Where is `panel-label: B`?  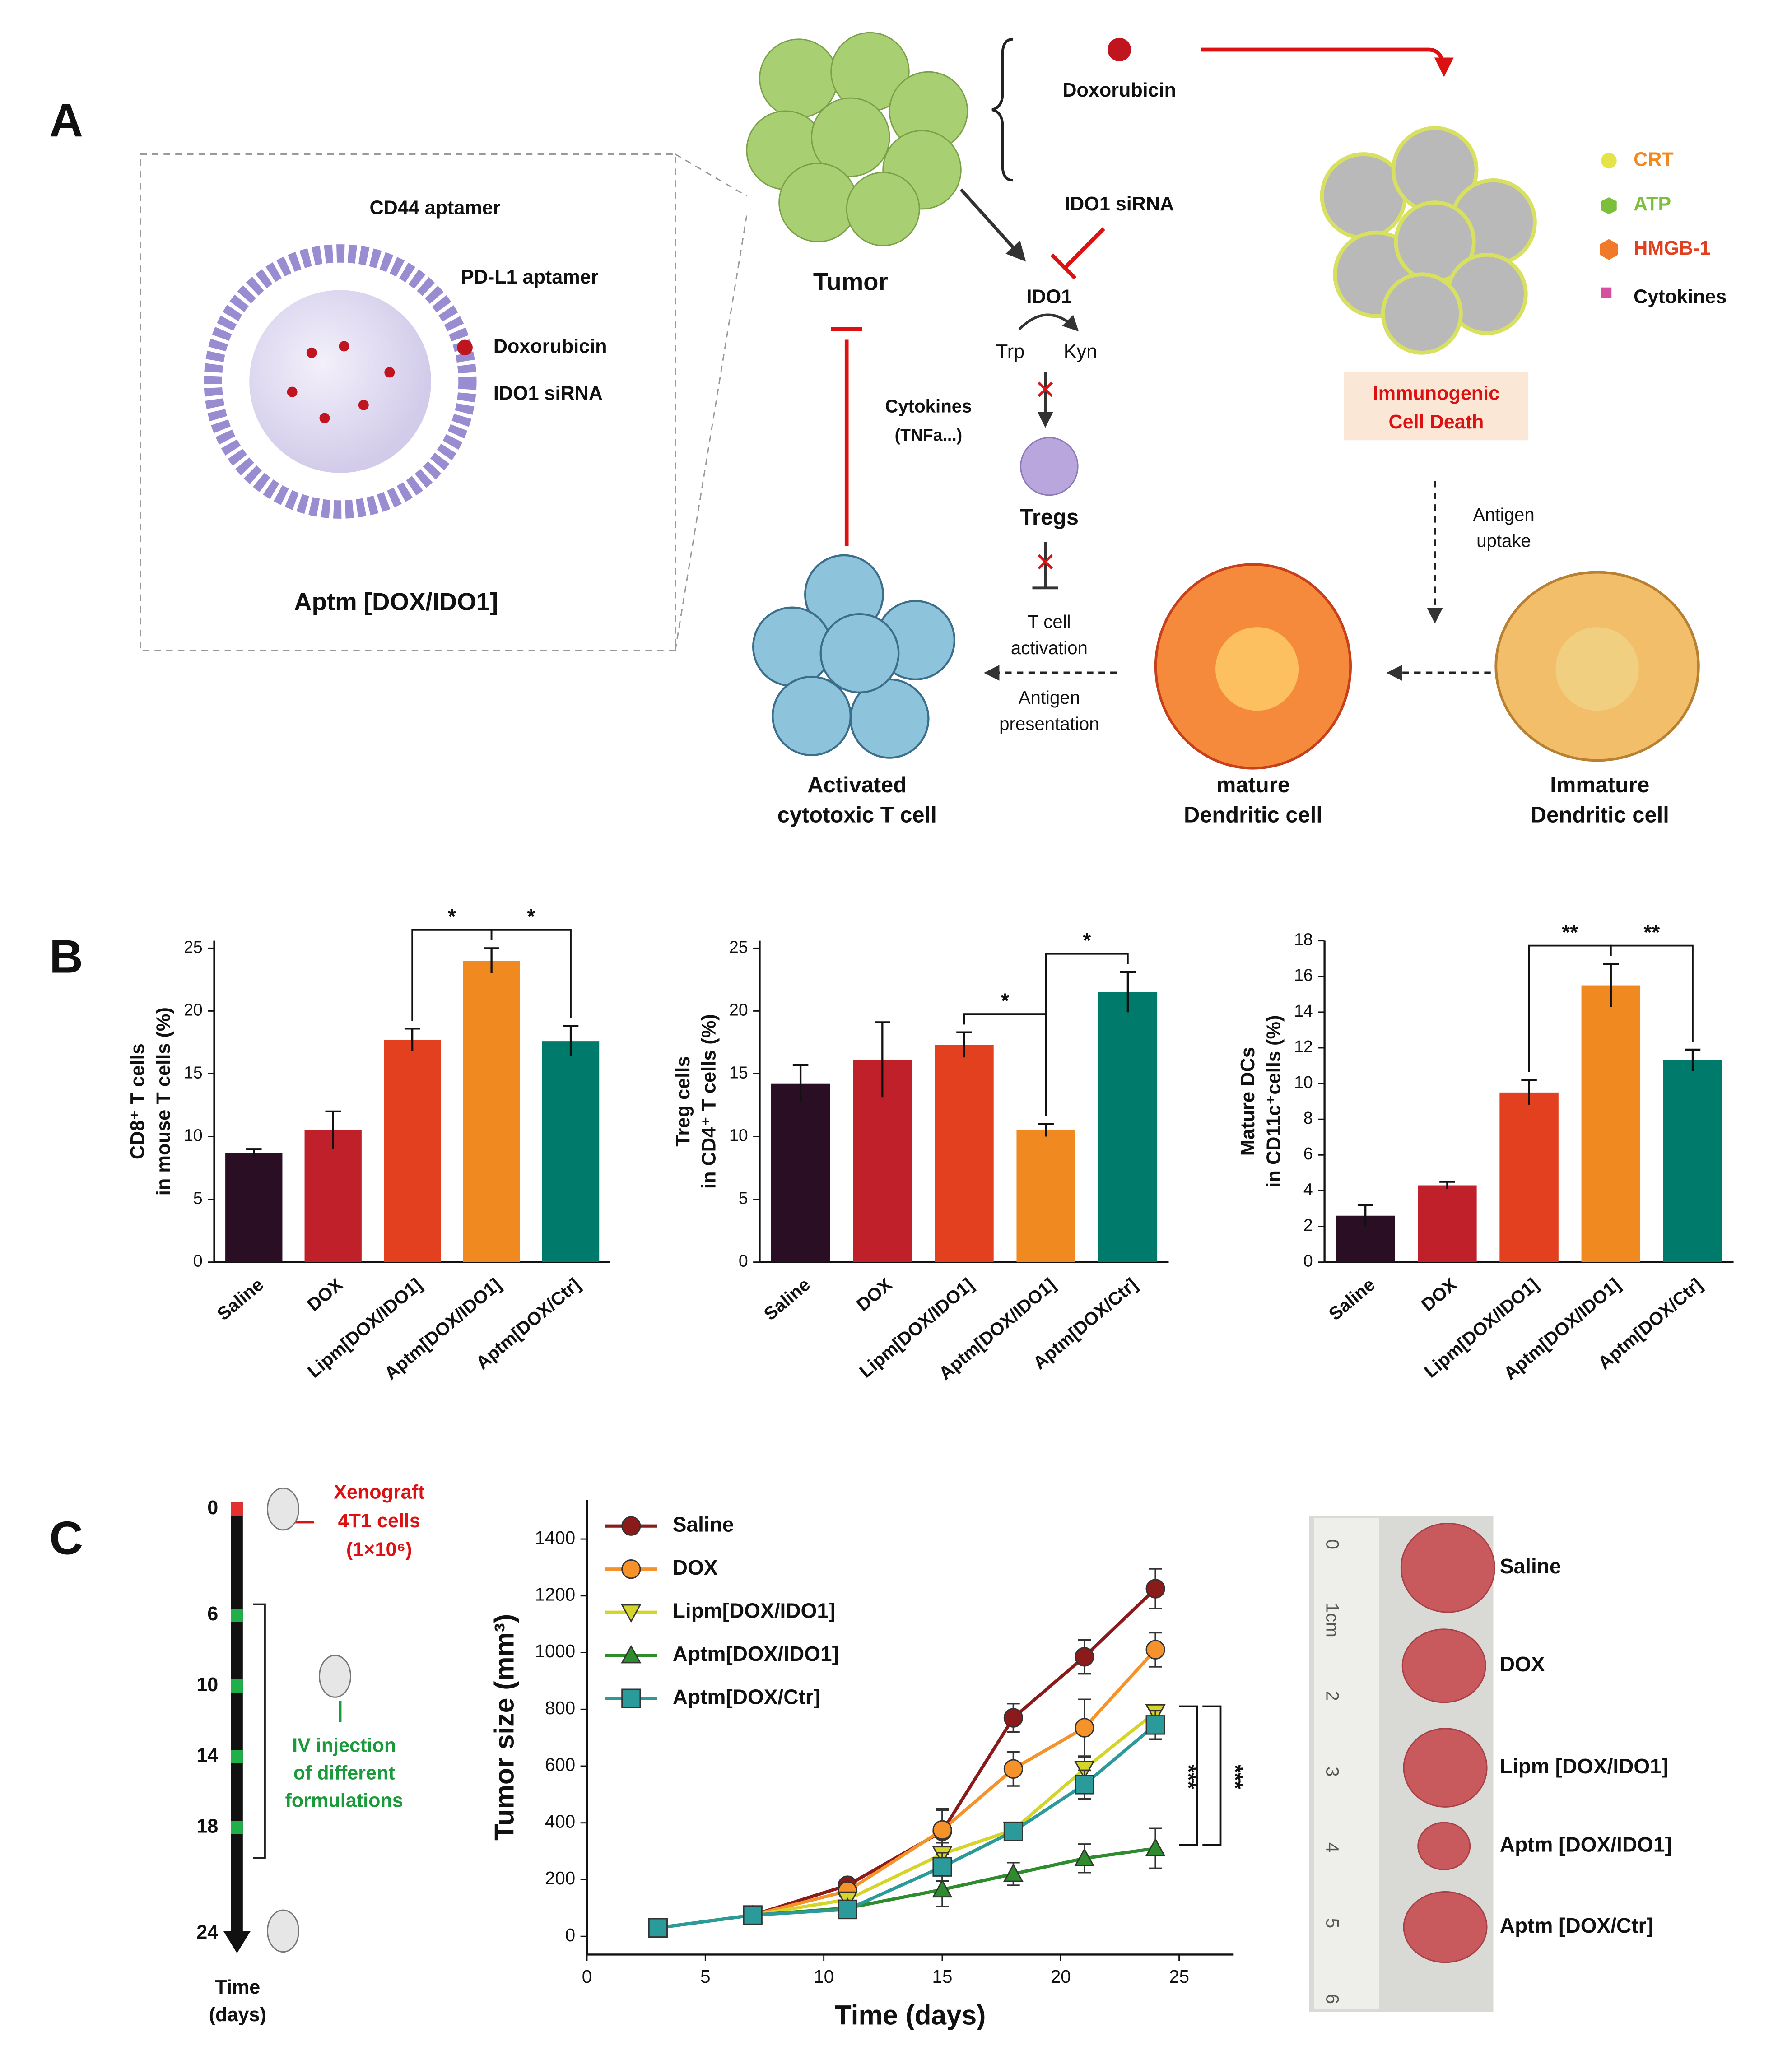 panel-label: B is located at coordinates (66, 956).